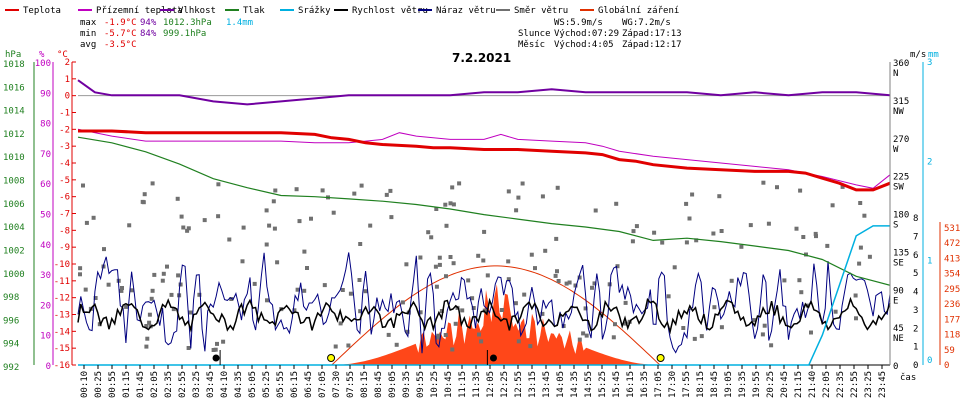 Image resolution: width=966 pixels, height=400 pixels. I want to click on time-tick-label: 01:15, so click(127, 384).